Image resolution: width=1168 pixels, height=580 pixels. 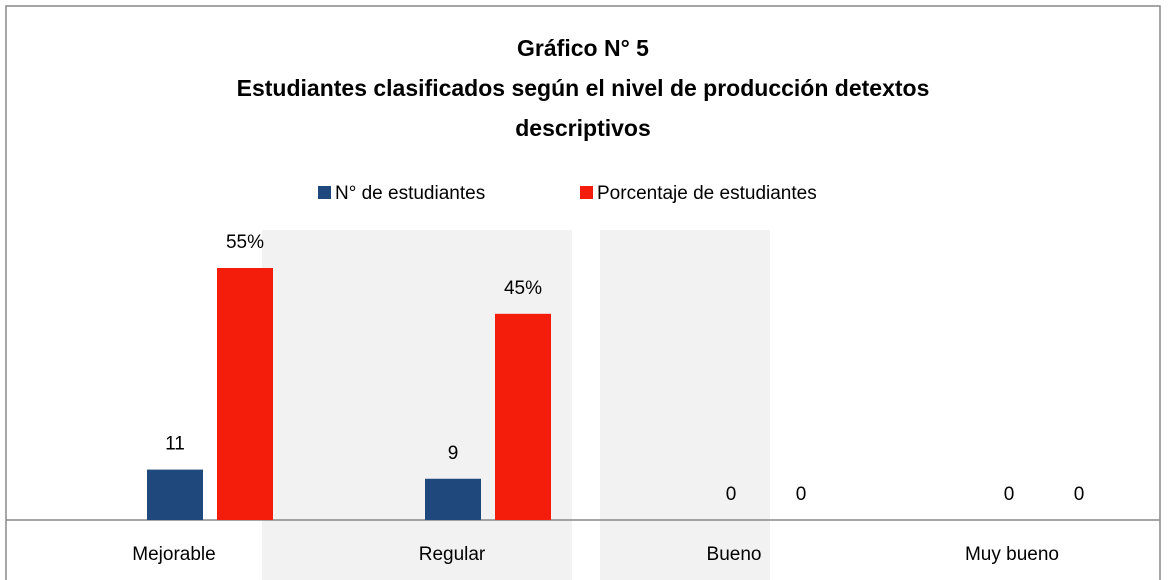 I want to click on data-label: 11, so click(x=175, y=444).